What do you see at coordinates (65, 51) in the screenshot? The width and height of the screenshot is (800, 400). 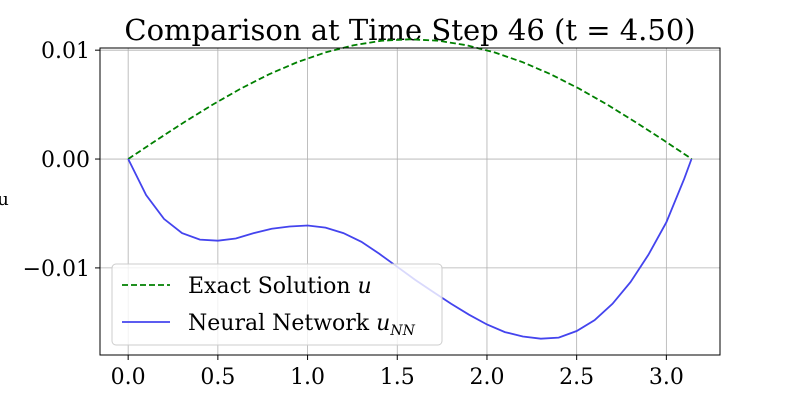 I see `y-tick-label: 0.01` at bounding box center [65, 51].